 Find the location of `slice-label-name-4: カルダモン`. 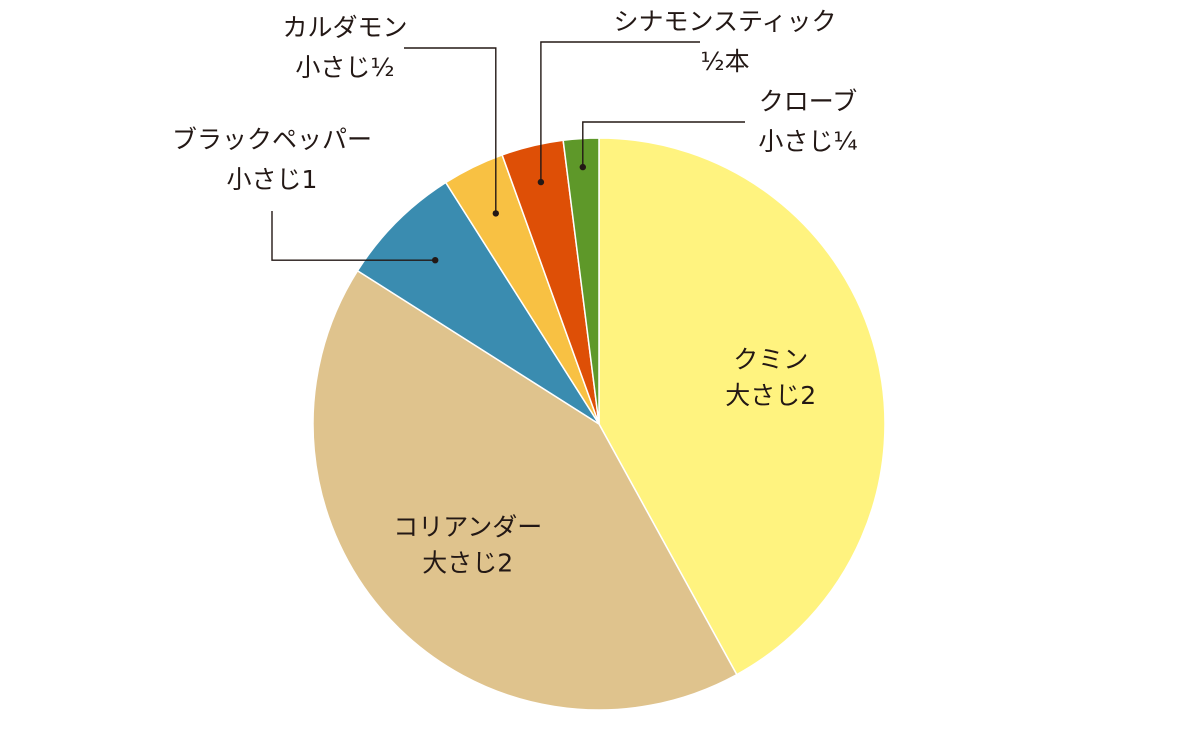

slice-label-name-4: カルダモン is located at coordinates (344, 27).